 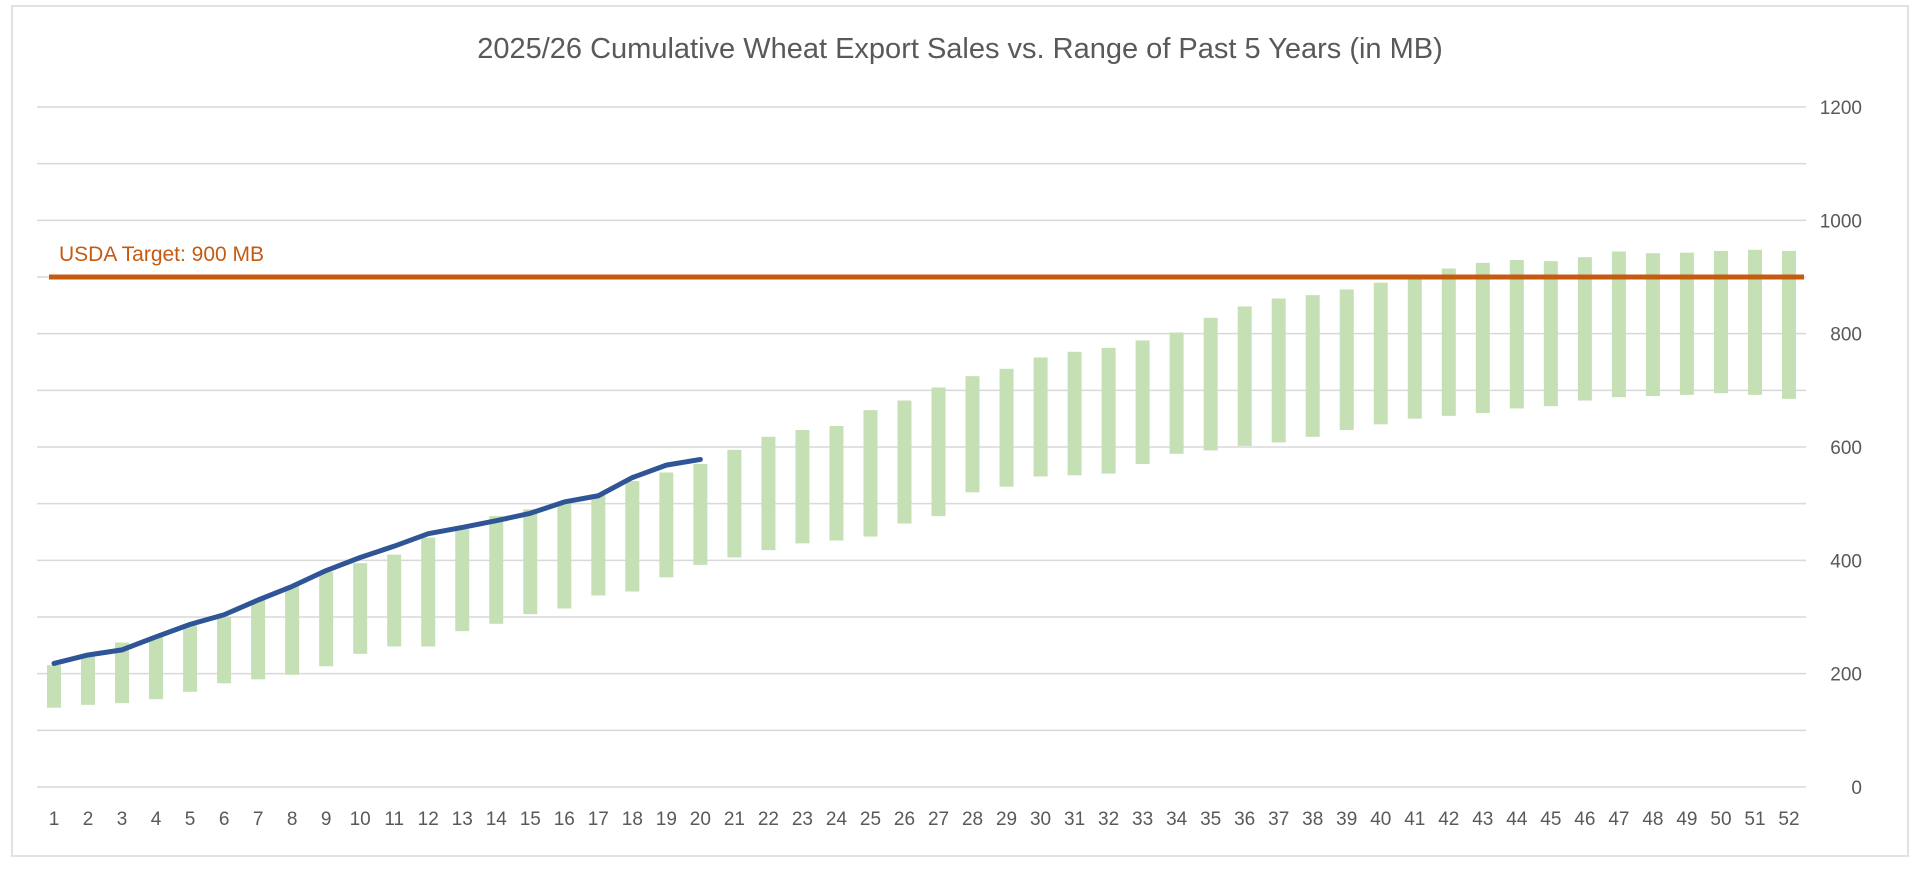 I want to click on x-tick-label: 31, so click(x=1074, y=819).